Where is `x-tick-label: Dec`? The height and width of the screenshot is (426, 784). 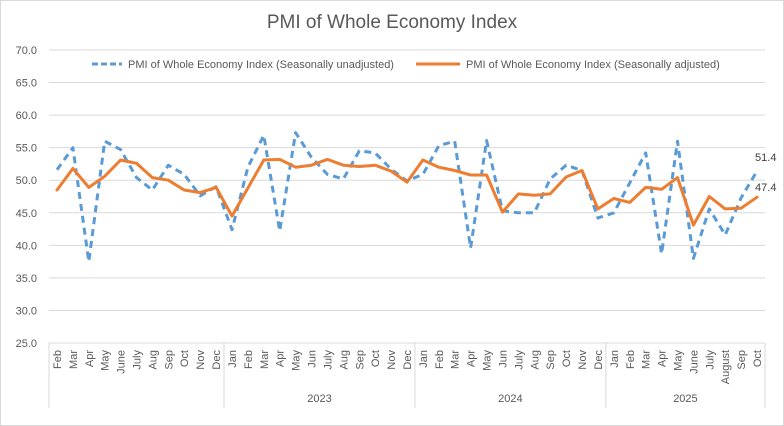 x-tick-label: Dec is located at coordinates (599, 360).